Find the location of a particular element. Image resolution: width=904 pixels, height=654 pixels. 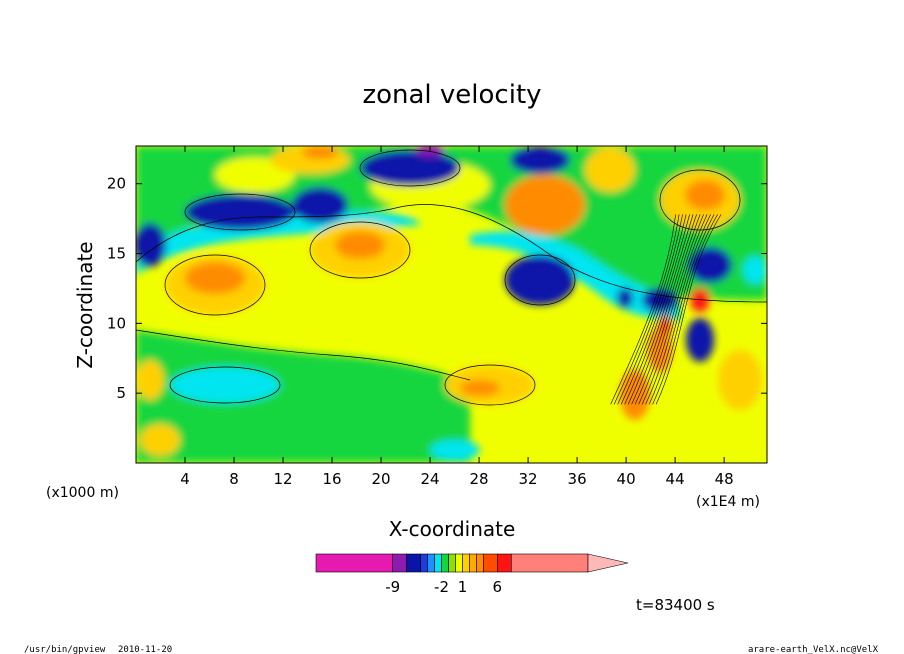

x-unit-label: (x1000 m) is located at coordinates (82, 493).